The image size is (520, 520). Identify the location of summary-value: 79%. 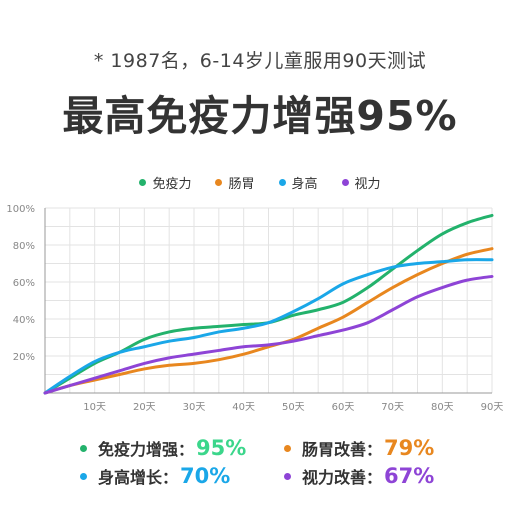
(409, 448).